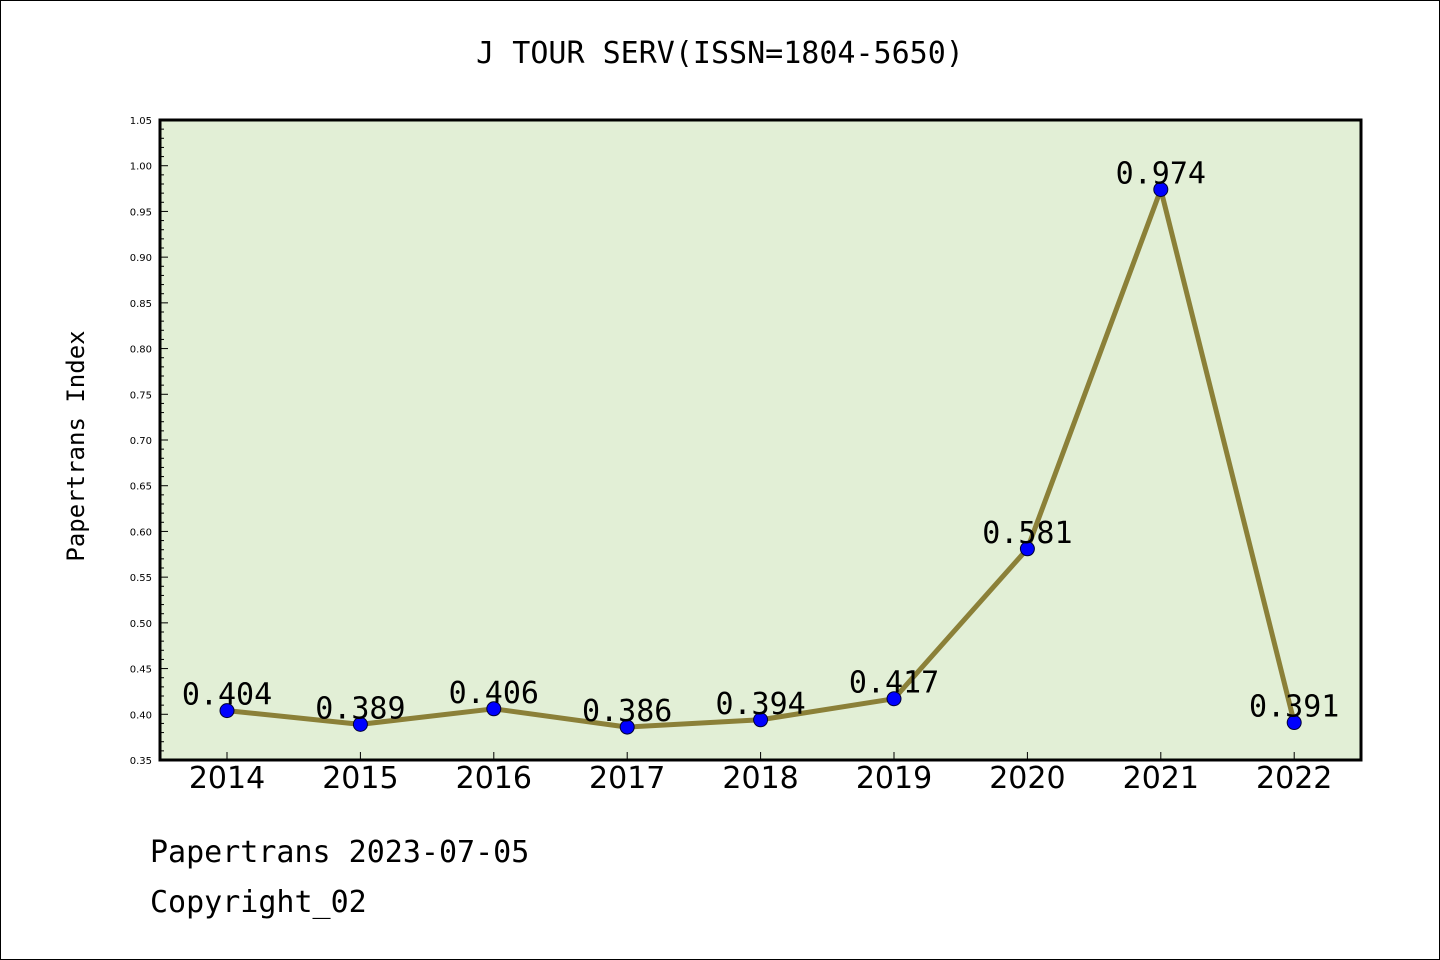 This screenshot has height=960, width=1440. What do you see at coordinates (227, 695) in the screenshot?
I see `data-label: 0.404` at bounding box center [227, 695].